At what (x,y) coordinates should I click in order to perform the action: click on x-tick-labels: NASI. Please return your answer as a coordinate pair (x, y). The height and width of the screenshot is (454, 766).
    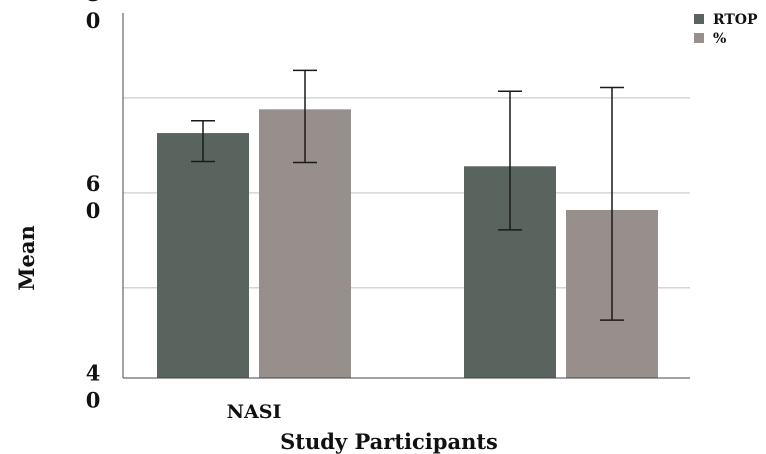
    Looking at the image, I should click on (254, 412).